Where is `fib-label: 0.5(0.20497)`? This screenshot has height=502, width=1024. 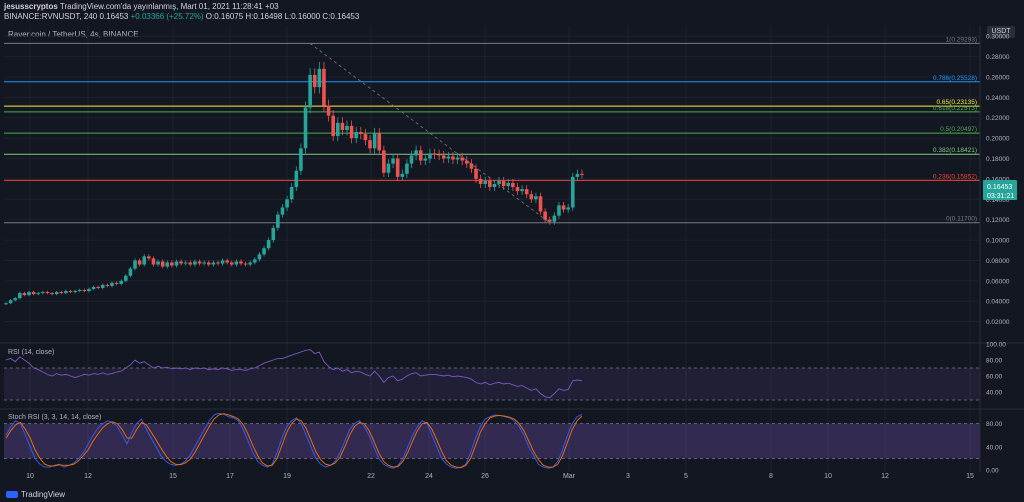 fib-label: 0.5(0.20497) is located at coordinates (958, 129).